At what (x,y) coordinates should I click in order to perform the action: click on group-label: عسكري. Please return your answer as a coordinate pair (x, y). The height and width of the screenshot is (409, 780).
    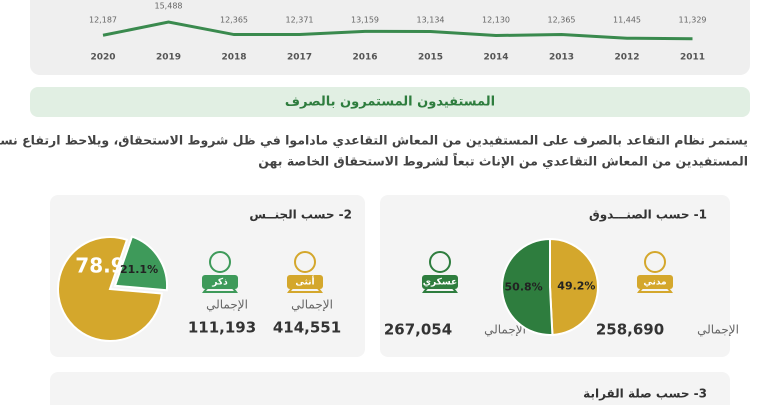
    Looking at the image, I should click on (440, 283).